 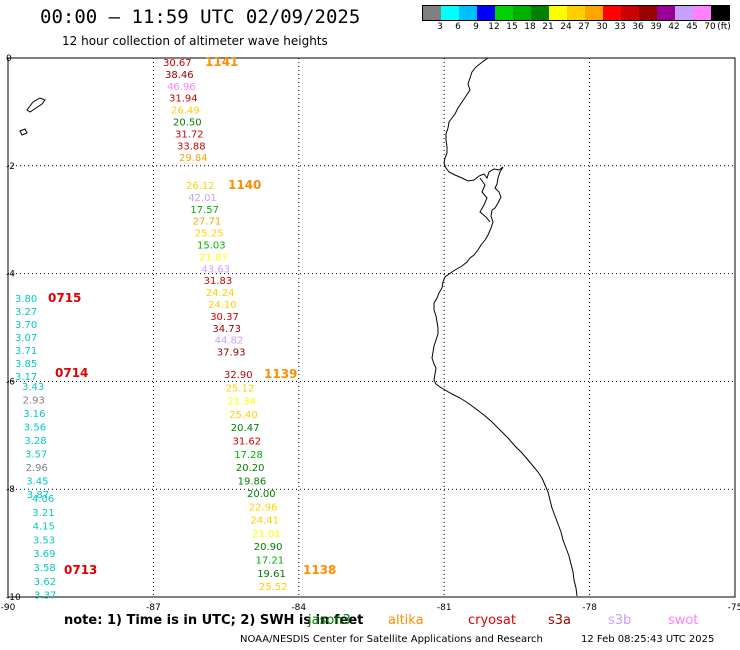 I want to click on wave-height-value: 24.41, so click(x=264, y=521).